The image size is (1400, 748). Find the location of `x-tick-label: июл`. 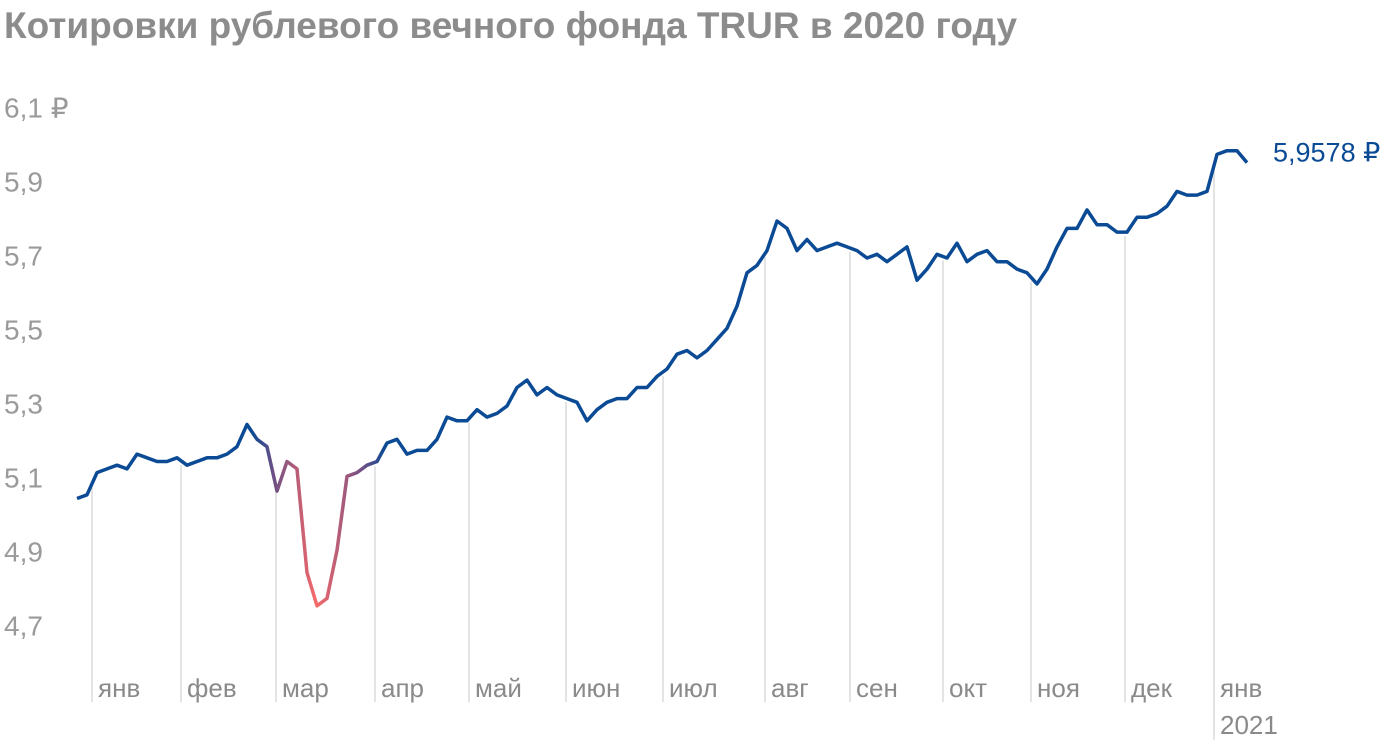

x-tick-label: июл is located at coordinates (693, 688).